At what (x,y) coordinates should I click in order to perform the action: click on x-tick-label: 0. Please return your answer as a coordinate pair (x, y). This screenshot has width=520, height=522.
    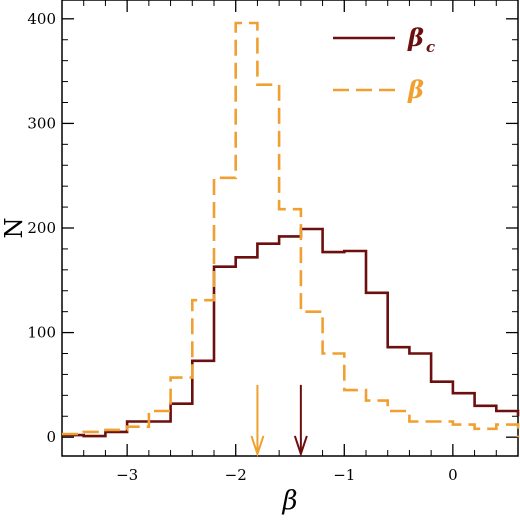
    Looking at the image, I should click on (453, 475).